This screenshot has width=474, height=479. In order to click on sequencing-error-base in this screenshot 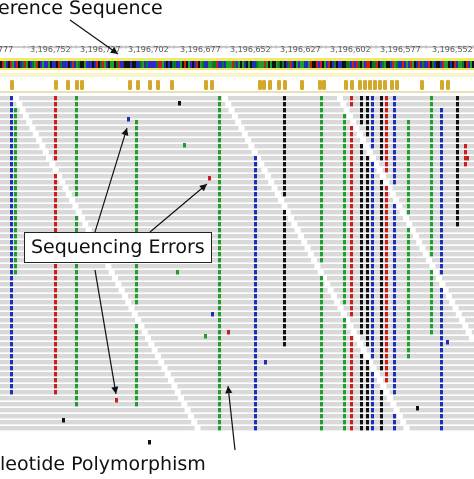, I will do `click(177, 272)`.